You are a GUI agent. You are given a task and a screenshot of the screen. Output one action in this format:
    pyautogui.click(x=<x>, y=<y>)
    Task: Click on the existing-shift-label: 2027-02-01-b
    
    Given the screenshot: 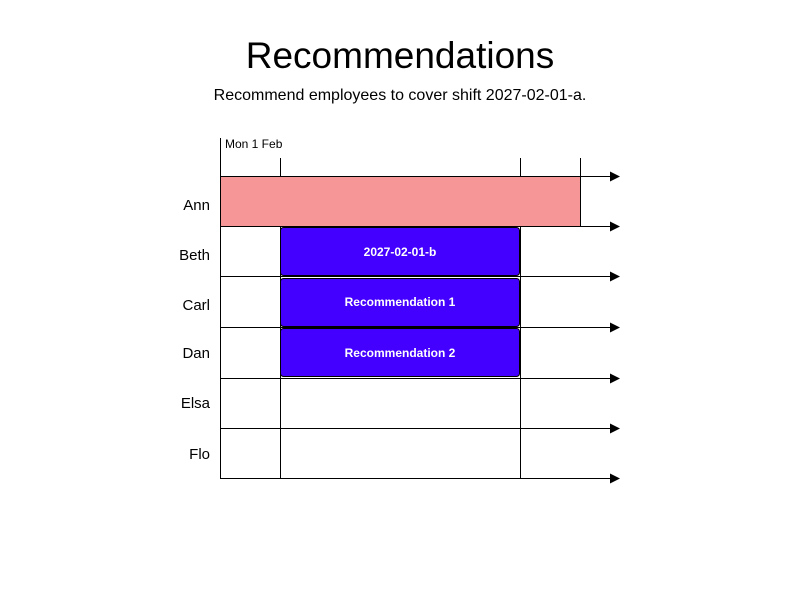 What is the action you would take?
    pyautogui.click(x=400, y=252)
    